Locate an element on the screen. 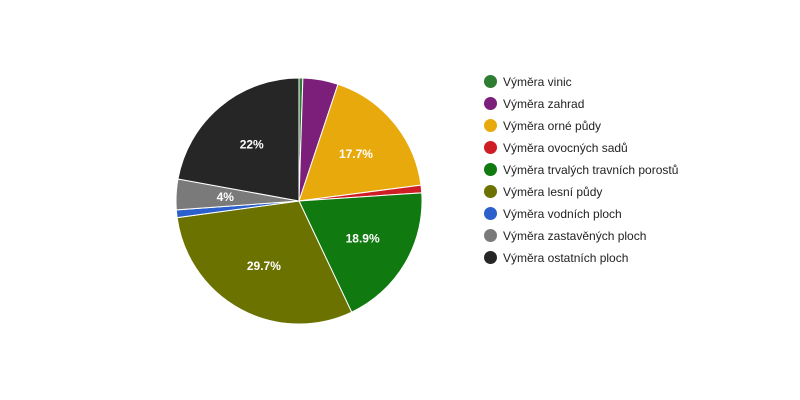 Image resolution: width=800 pixels, height=400 pixels. legend-item: Výměra zahrad is located at coordinates (584, 104).